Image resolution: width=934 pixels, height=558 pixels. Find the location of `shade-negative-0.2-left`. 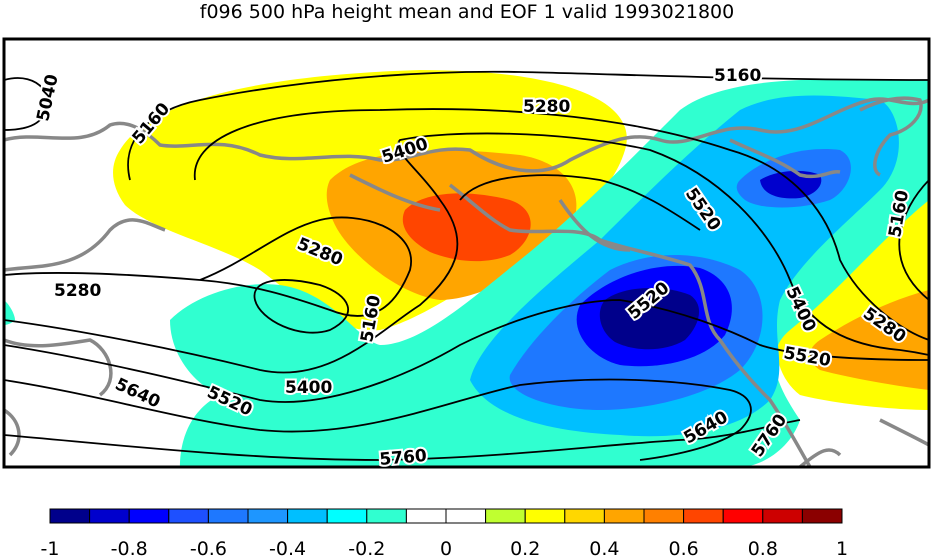

shade-negative-0.2-left is located at coordinates (9, 312).